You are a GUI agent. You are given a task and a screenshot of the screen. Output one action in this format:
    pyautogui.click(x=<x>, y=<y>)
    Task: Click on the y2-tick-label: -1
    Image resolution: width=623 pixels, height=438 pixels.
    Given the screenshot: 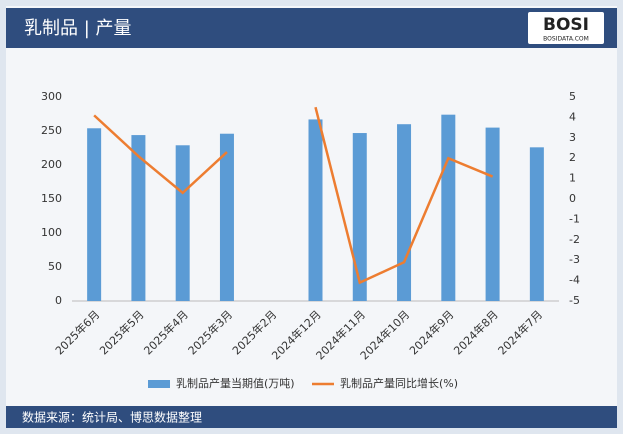 What is the action you would take?
    pyautogui.click(x=574, y=218)
    